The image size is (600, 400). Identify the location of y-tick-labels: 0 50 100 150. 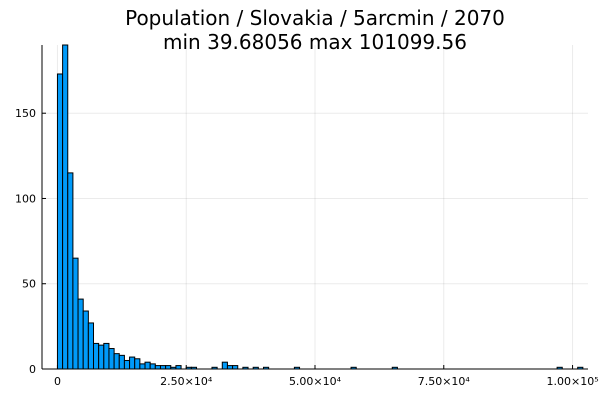
(30, 241).